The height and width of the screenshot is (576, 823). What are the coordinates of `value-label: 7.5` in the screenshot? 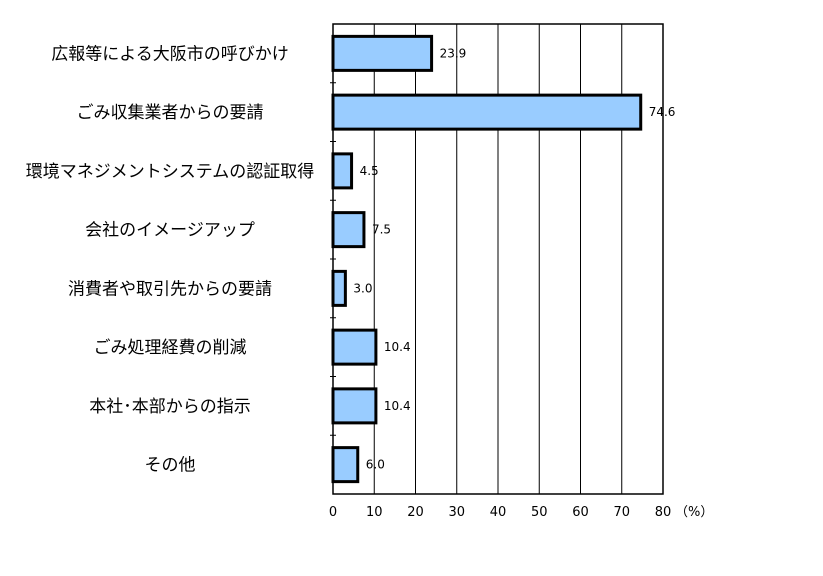 It's located at (381, 230).